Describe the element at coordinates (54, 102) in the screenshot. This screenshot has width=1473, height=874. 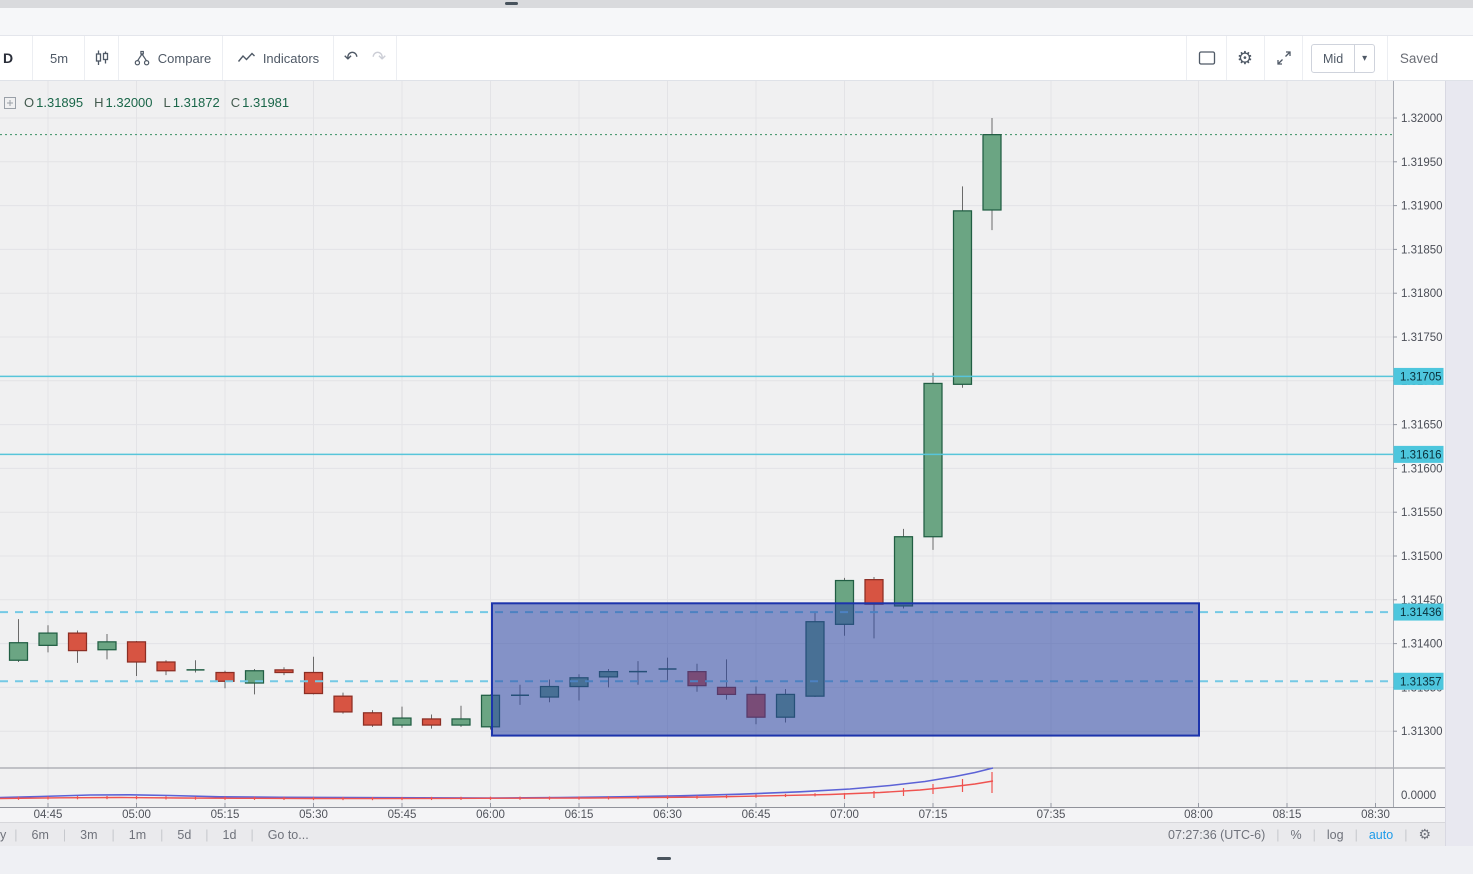
I see `legend-open: O 1.31895` at that location.